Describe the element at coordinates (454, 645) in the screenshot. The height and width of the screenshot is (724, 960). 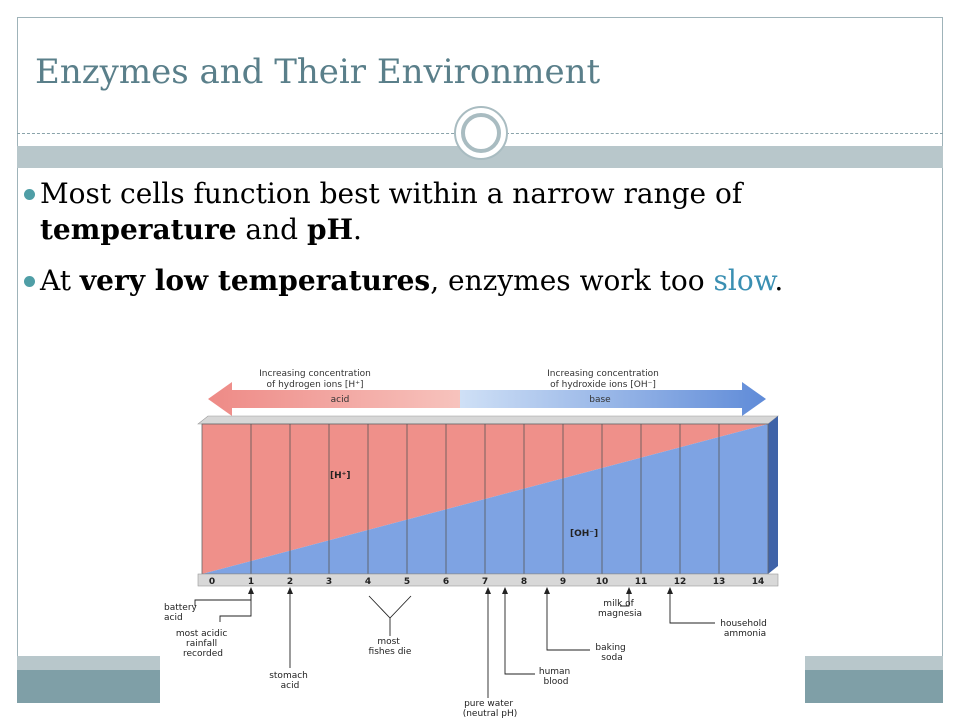
I see `annotation-leaders` at that location.